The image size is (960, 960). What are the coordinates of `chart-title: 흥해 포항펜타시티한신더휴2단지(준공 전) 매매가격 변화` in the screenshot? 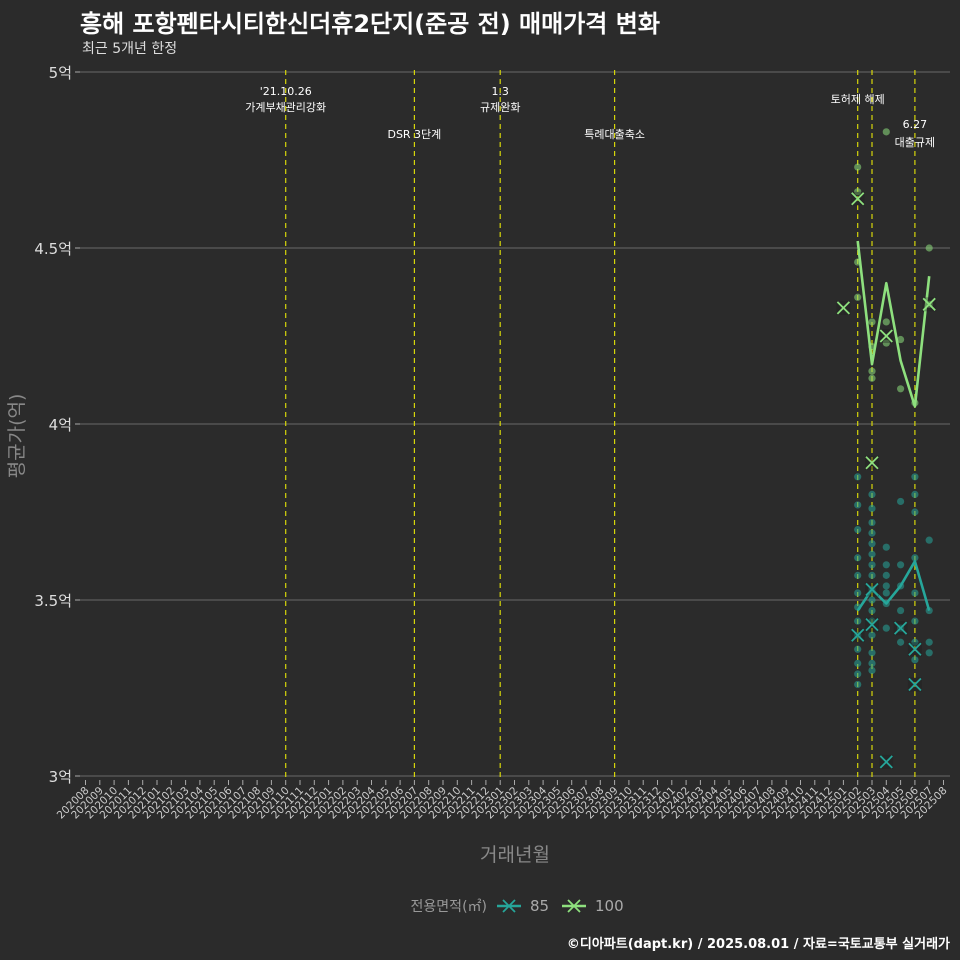 It's located at (370, 24).